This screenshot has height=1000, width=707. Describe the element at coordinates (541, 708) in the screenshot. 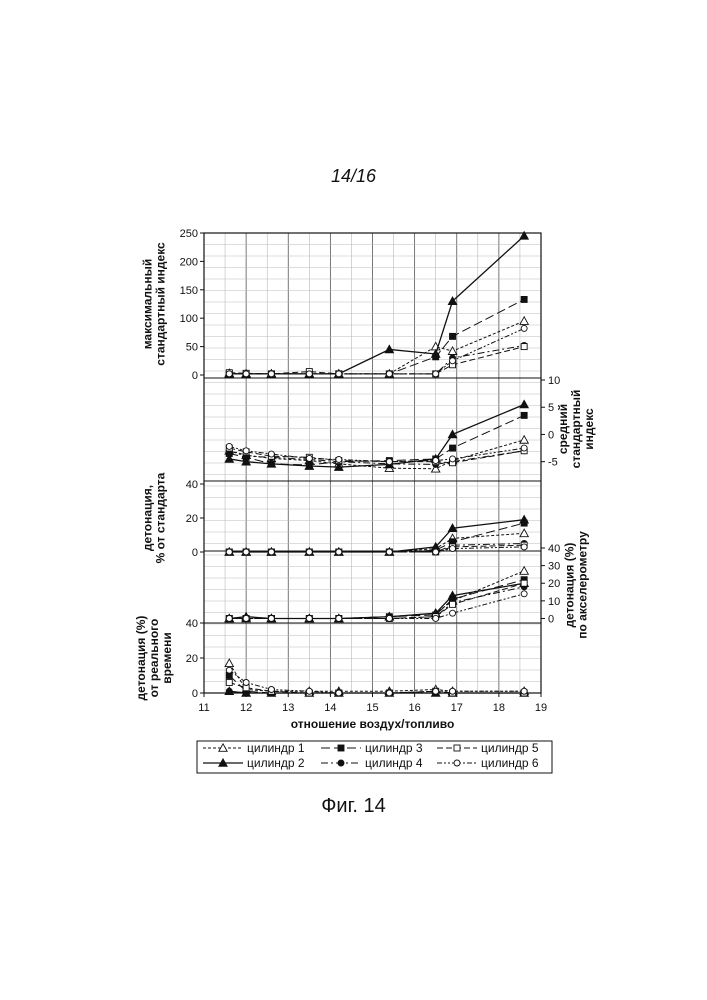

I see `x-tick-label: 19` at that location.